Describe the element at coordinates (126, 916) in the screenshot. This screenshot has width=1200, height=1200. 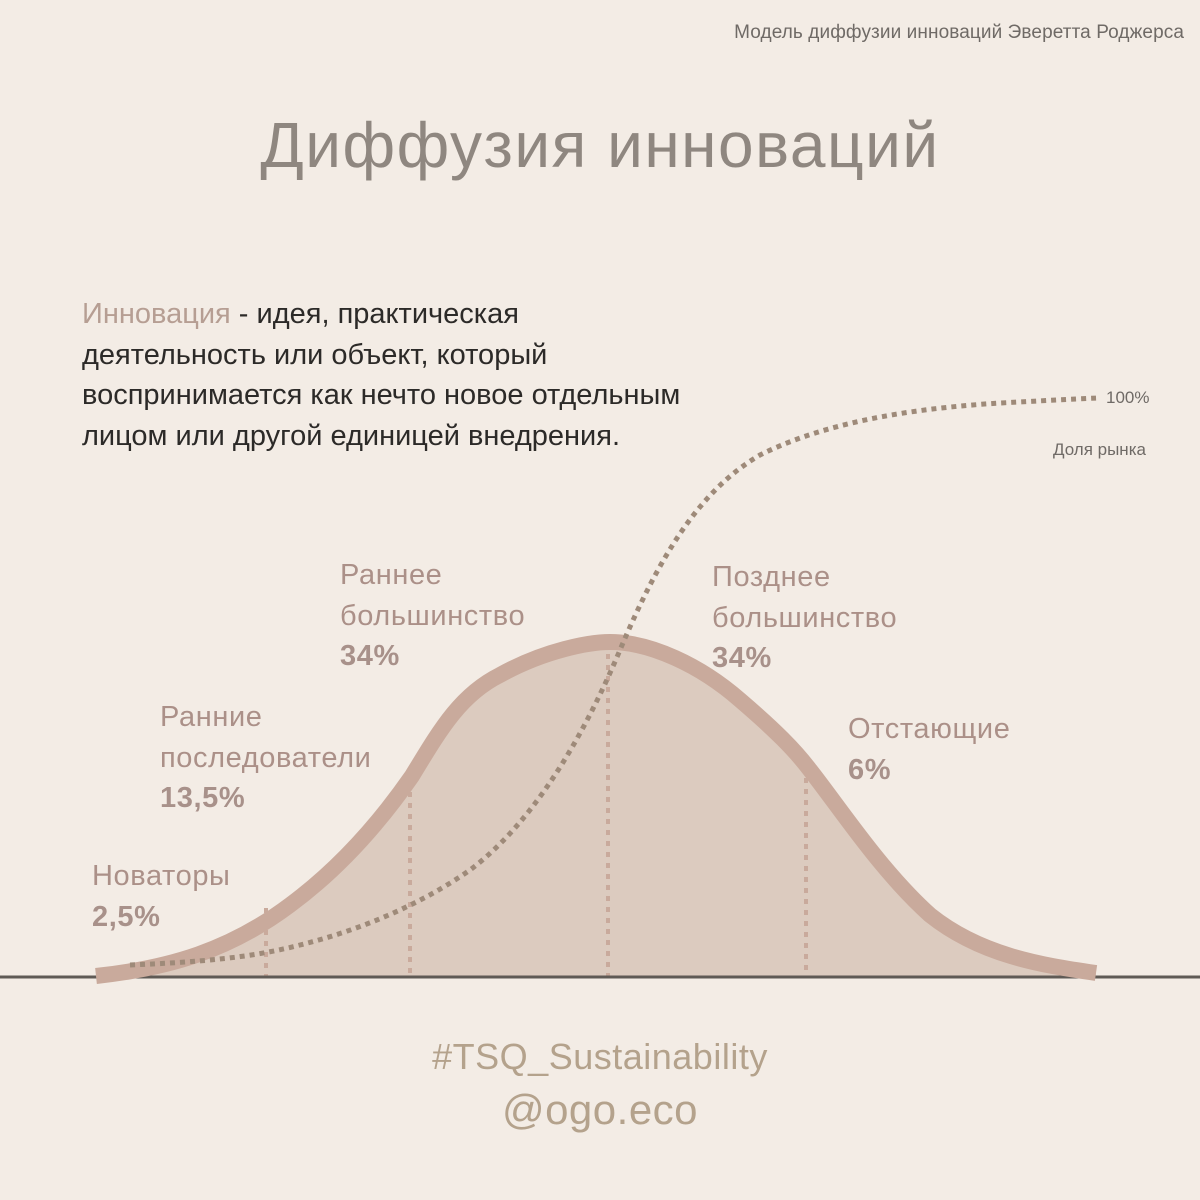
I see `segment-percent: 2,5%` at that location.